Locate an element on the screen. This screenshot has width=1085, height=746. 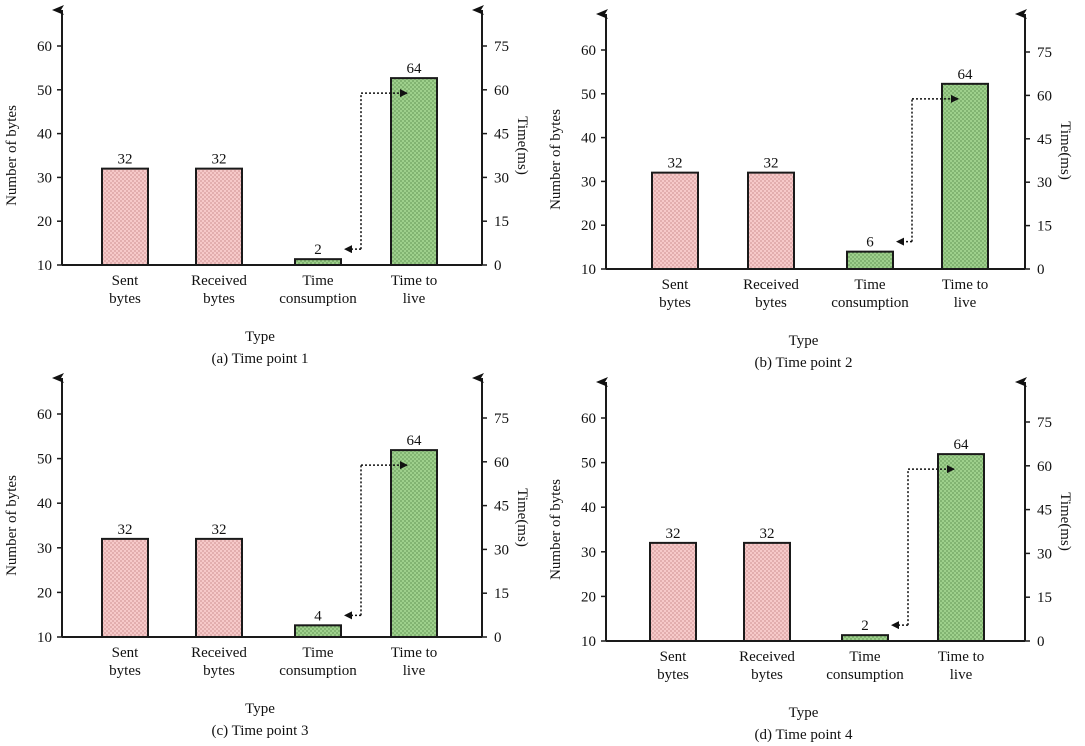
right-tick-label: 15 is located at coordinates (1044, 227).